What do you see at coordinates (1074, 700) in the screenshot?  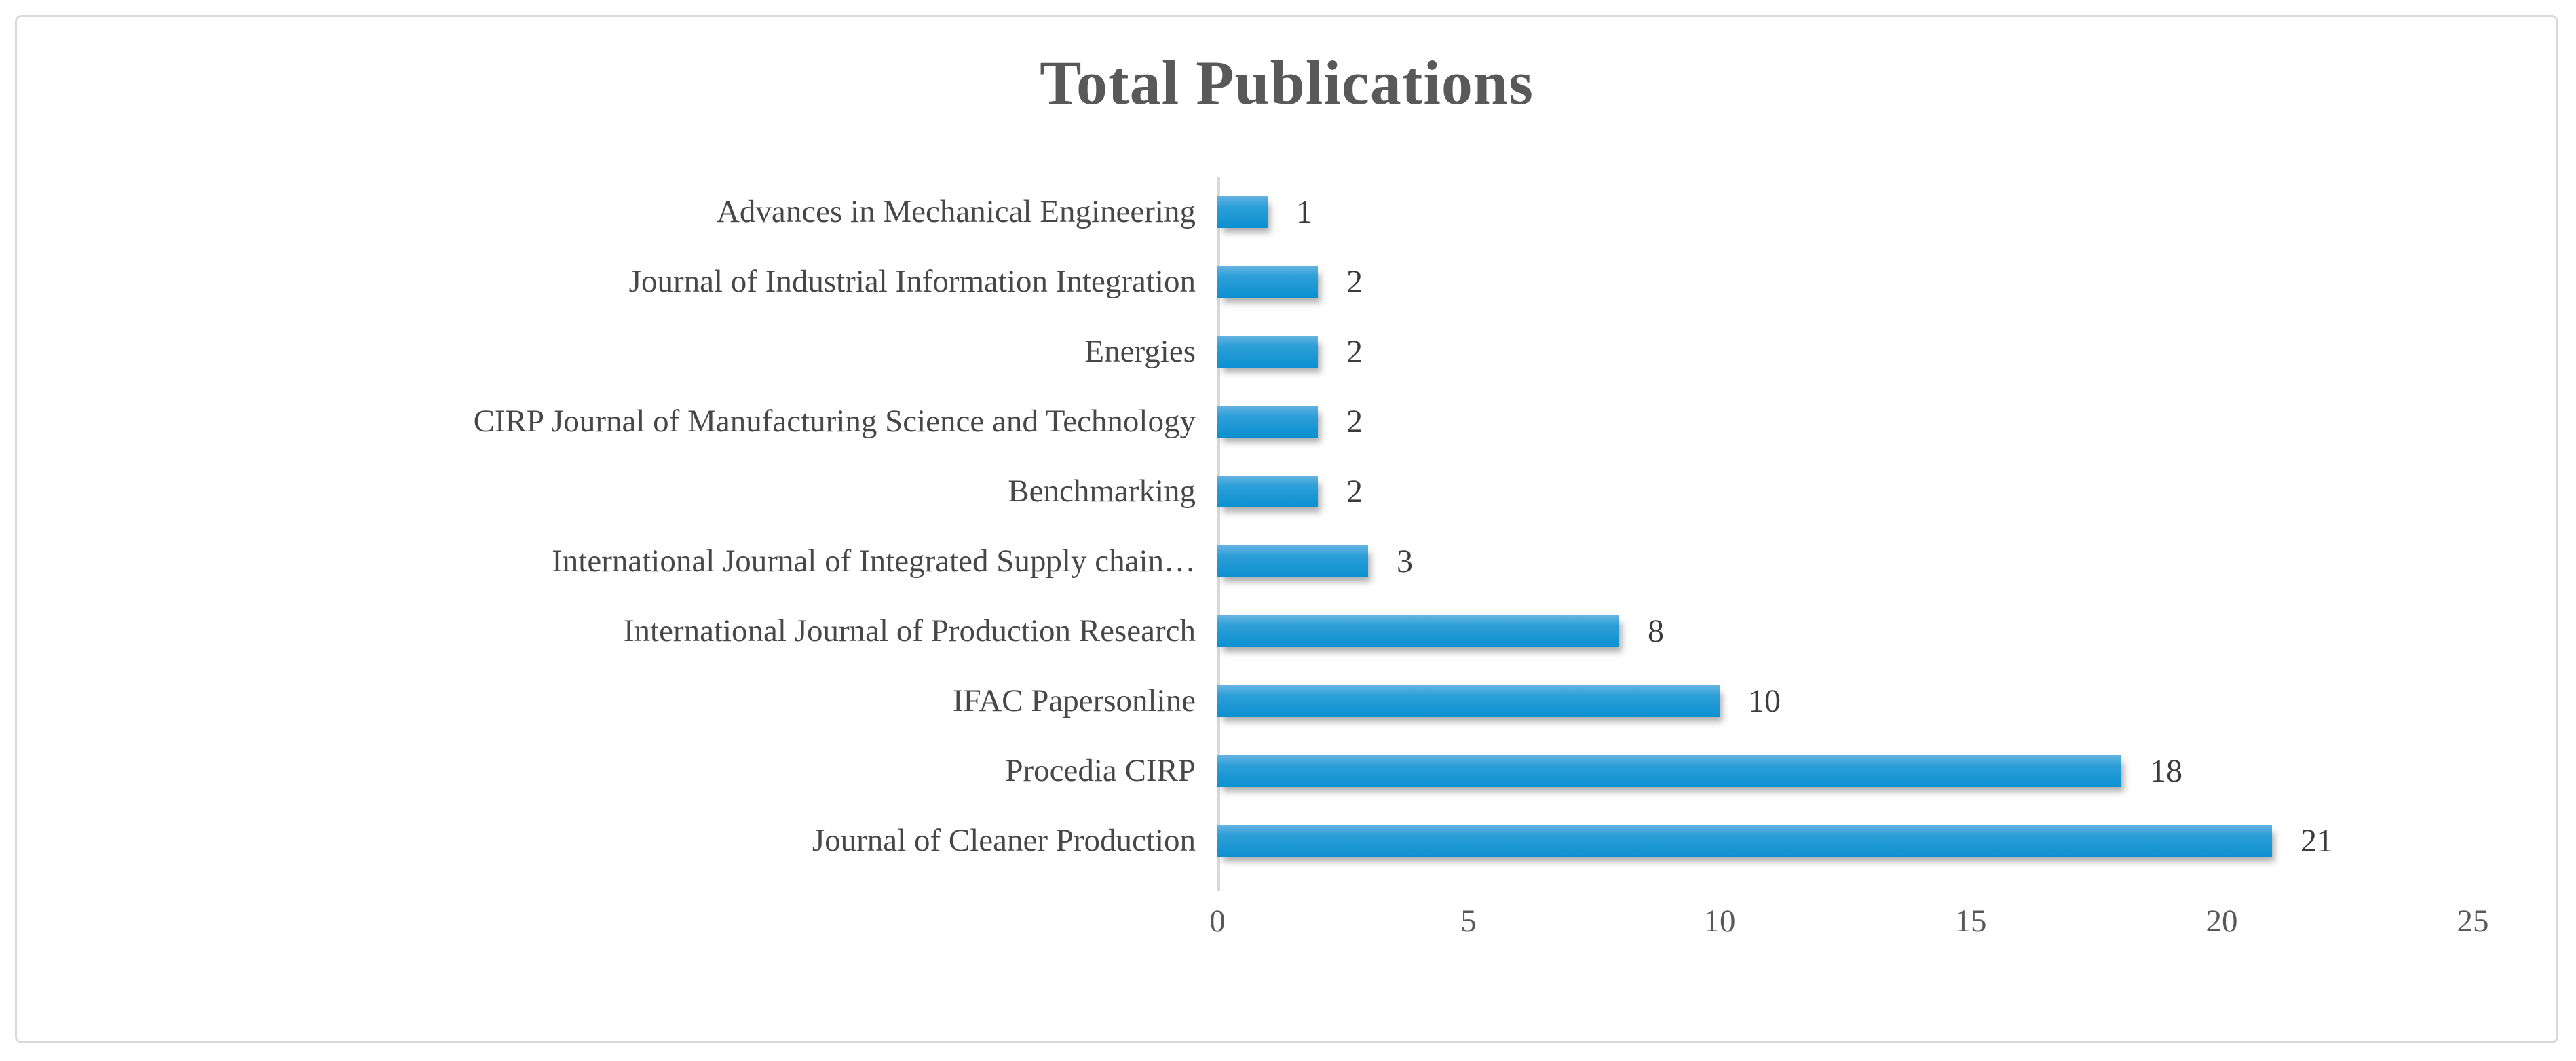 I see `category-label: IFAC Papersonline` at bounding box center [1074, 700].